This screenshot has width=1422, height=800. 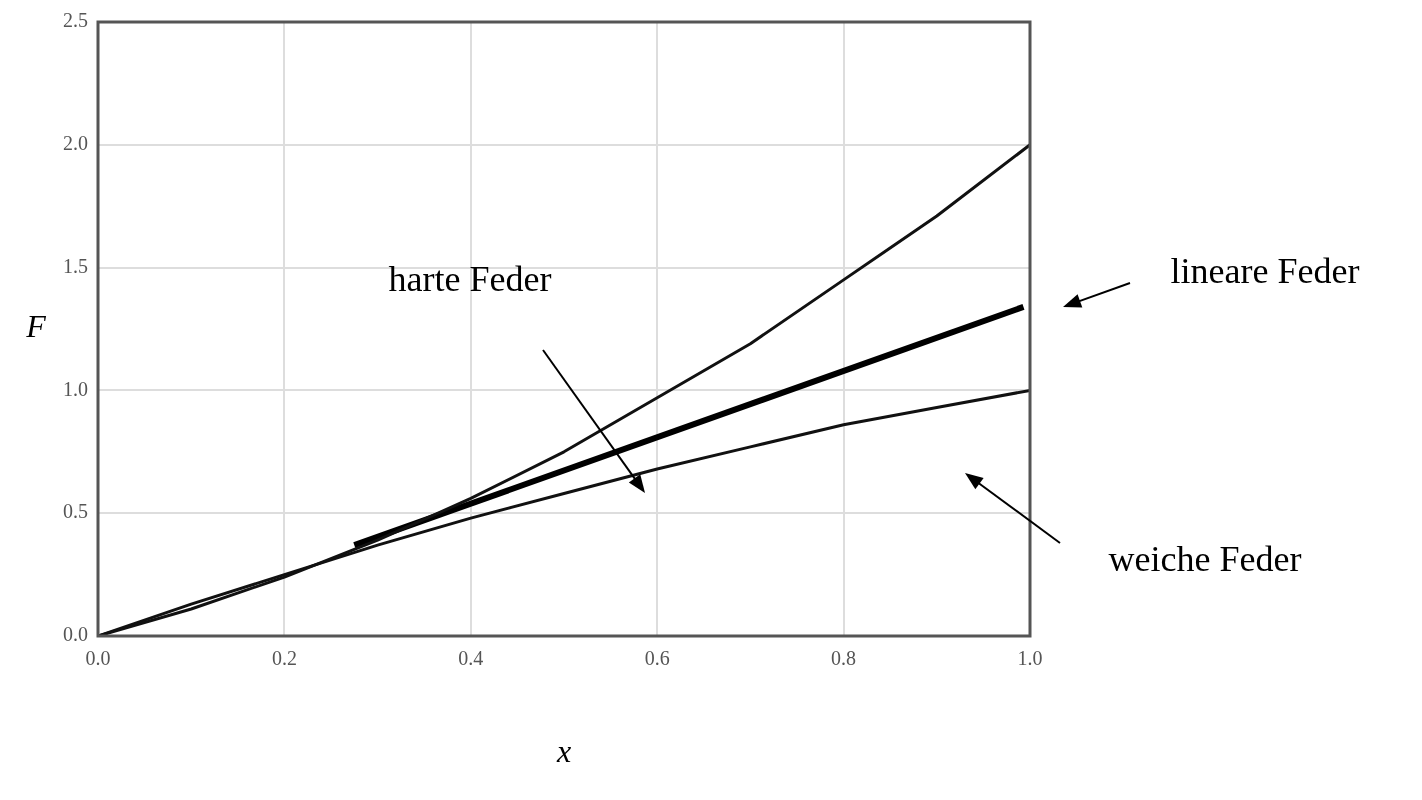 I want to click on x-tick-label: 0.8, so click(x=844, y=658).